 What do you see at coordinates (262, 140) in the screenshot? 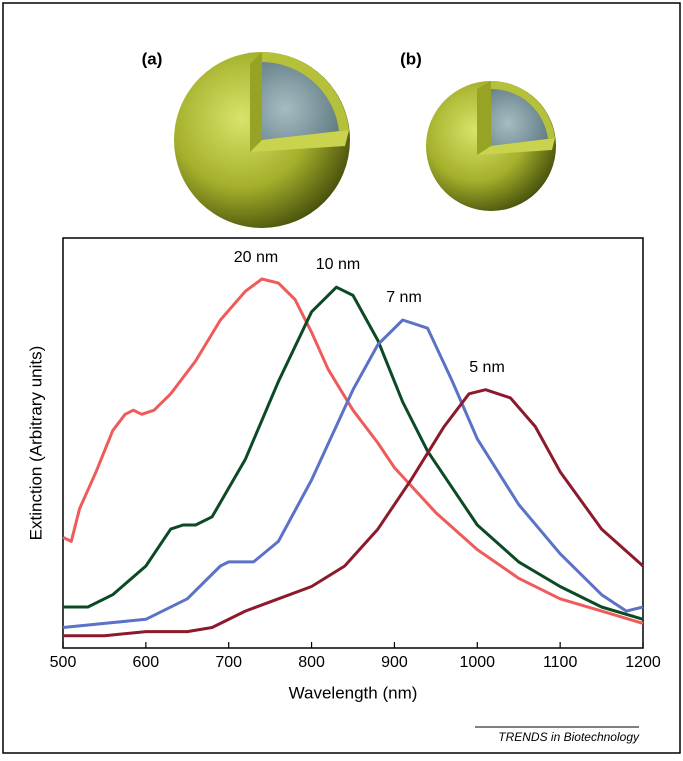
I see `sphere-a` at bounding box center [262, 140].